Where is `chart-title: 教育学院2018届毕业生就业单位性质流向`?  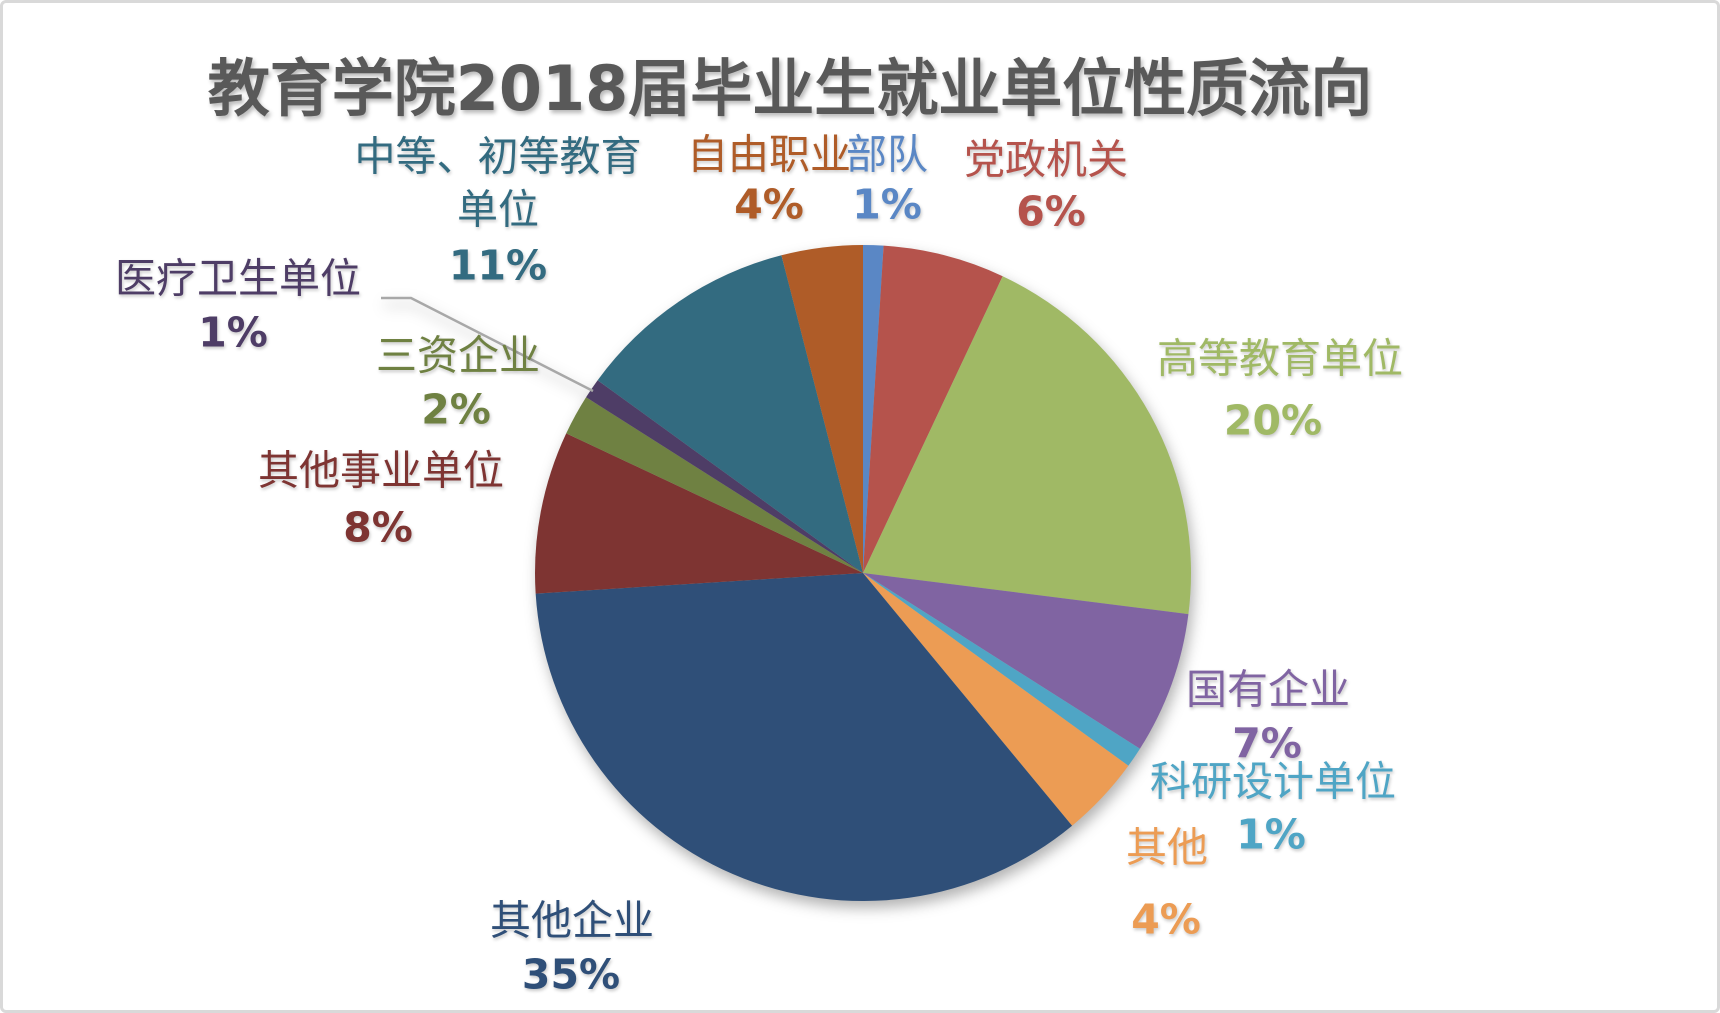 chart-title: 教育学院2018届毕业生就业单位性质流向 is located at coordinates (790, 88).